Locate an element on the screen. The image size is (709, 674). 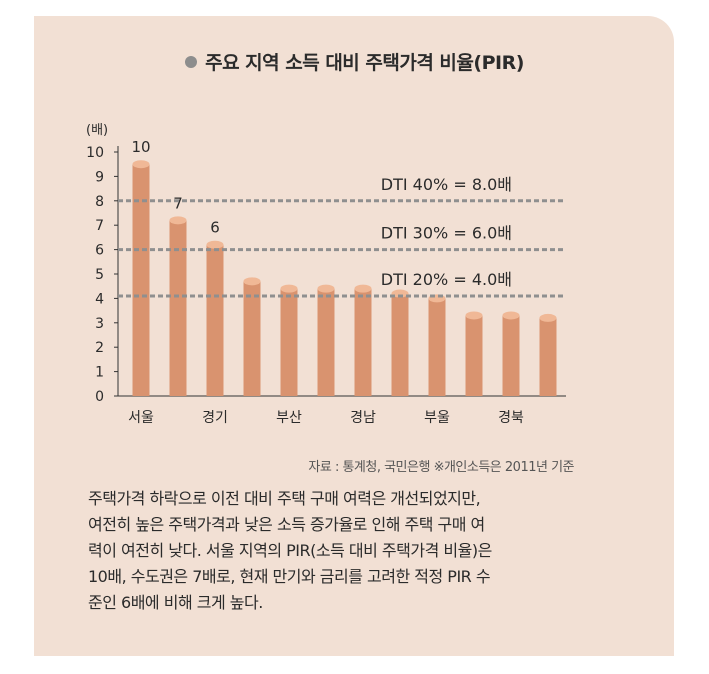
x-tick-label: 부산 is located at coordinates (289, 418).